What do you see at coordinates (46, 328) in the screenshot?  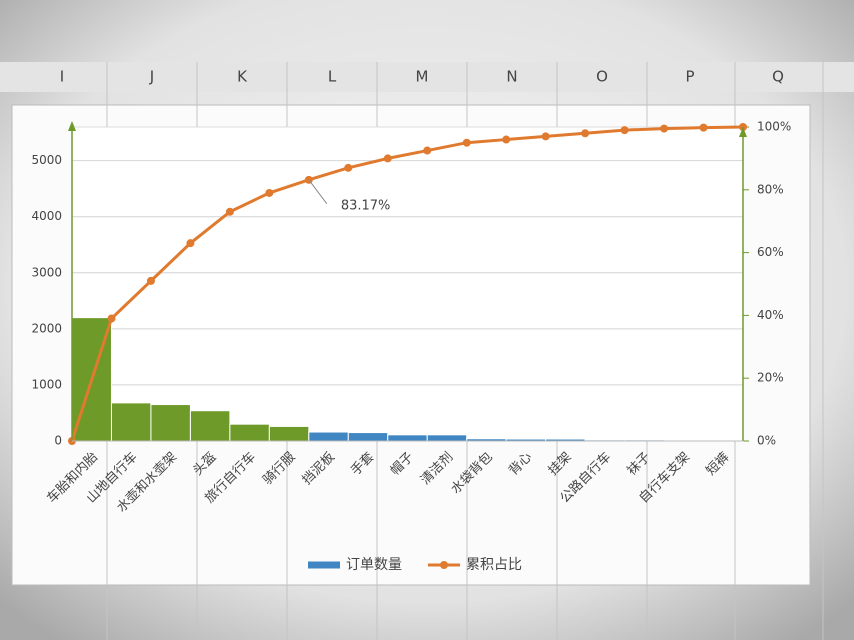 I see `y-tick-label: 2000` at bounding box center [46, 328].